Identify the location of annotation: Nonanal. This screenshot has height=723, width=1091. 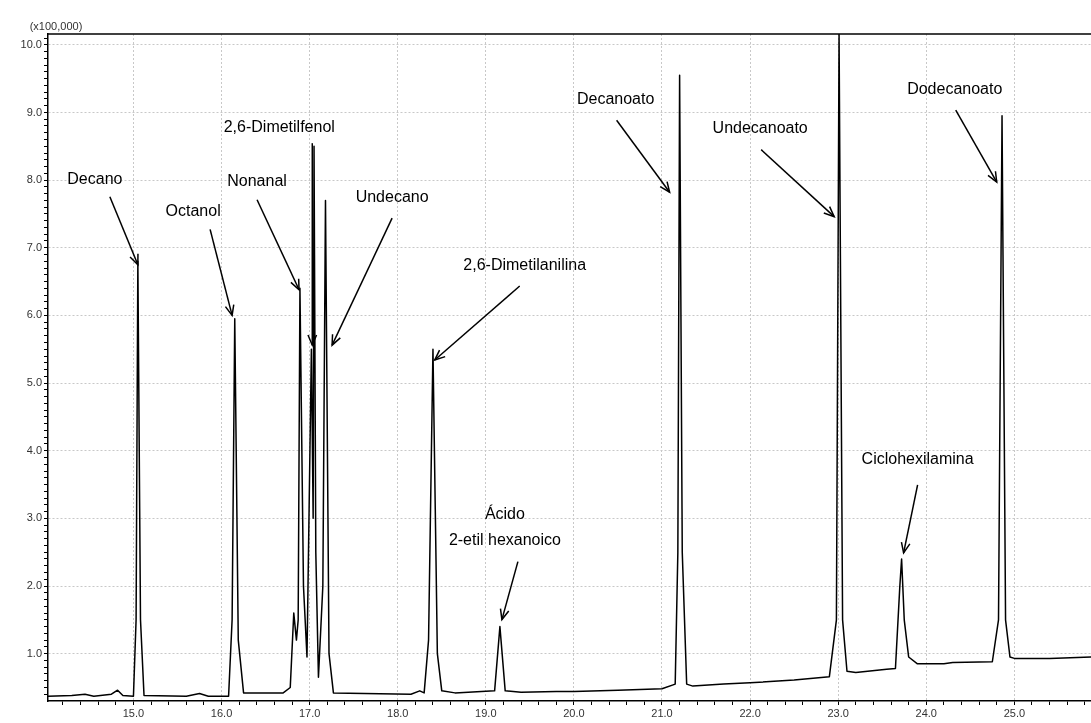
(257, 181).